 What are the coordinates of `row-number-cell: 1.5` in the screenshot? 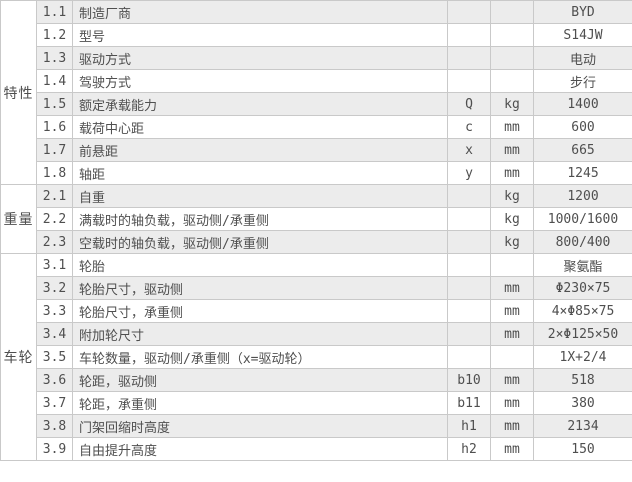 It's located at (54, 104).